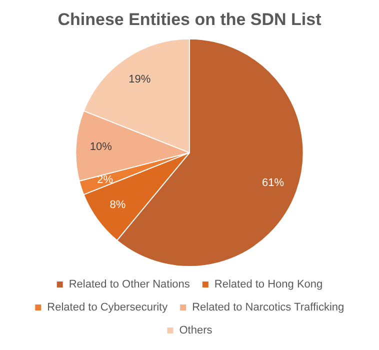  What do you see at coordinates (190, 19) in the screenshot?
I see `chart-title: Chinese Entities on the SDN List` at bounding box center [190, 19].